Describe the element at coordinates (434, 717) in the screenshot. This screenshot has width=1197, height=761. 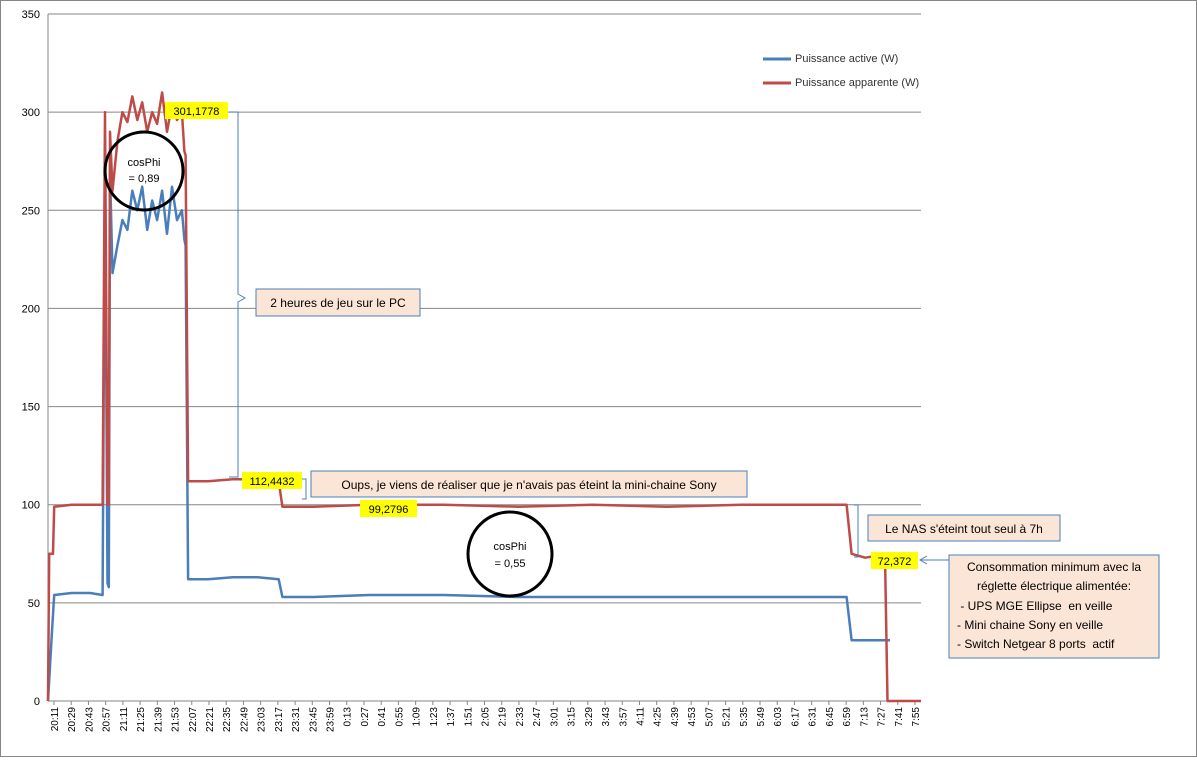
I see `x-tick-label: 1:23` at that location.